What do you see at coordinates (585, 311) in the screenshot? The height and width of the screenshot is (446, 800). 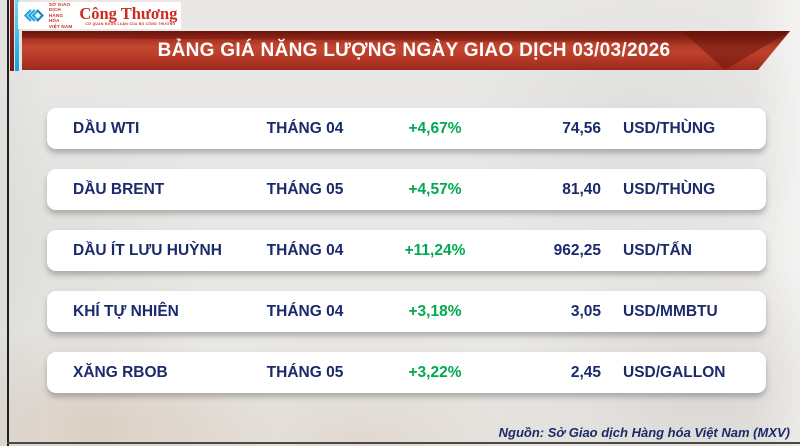 I see `price-value: 3,05` at bounding box center [585, 311].